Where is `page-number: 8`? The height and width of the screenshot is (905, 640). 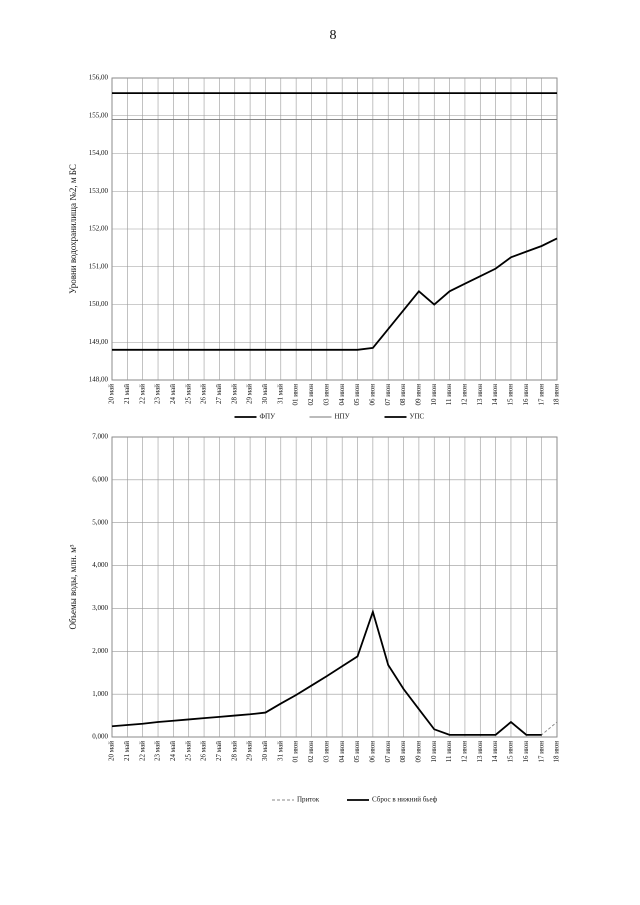 page-number: 8 is located at coordinates (333, 35).